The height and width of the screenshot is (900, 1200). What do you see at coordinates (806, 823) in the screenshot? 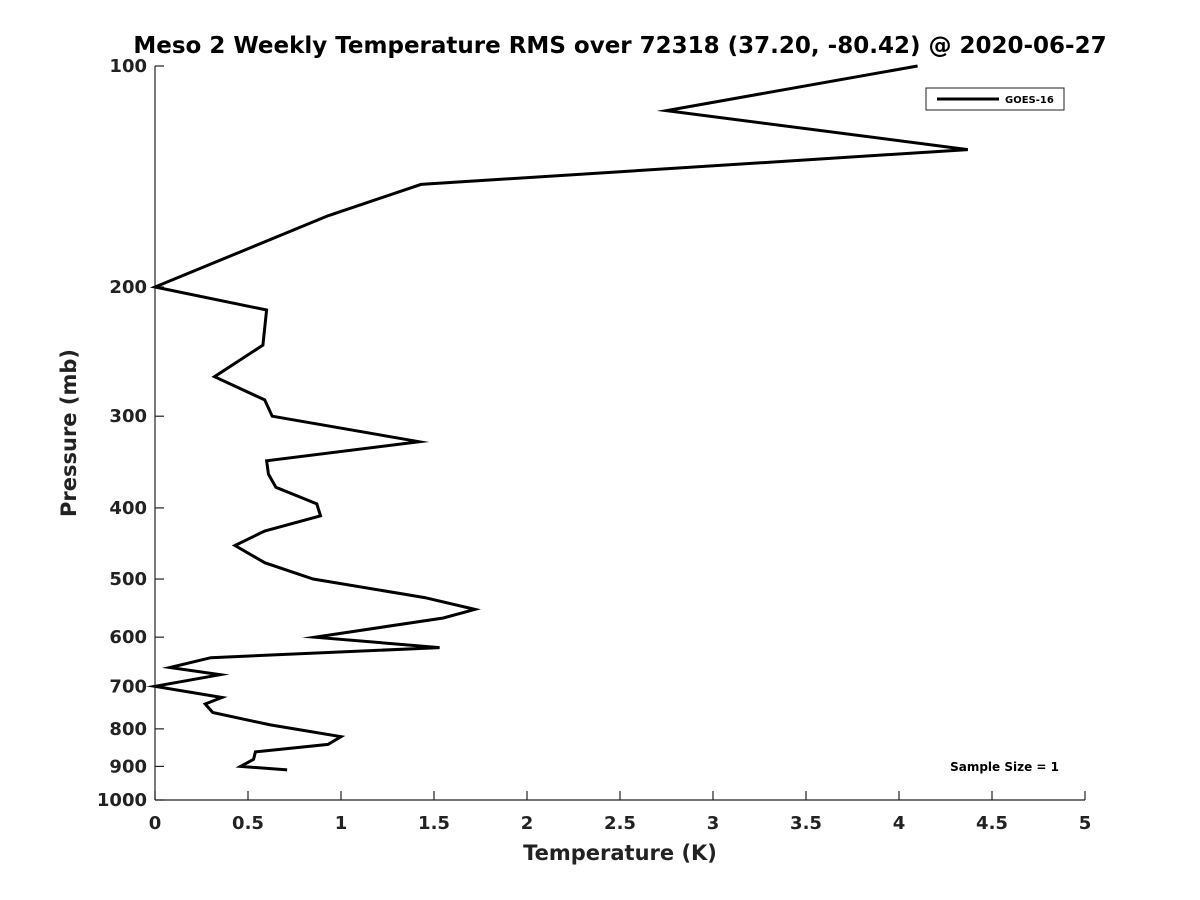
I see `x-tick-label: 3.5` at bounding box center [806, 823].